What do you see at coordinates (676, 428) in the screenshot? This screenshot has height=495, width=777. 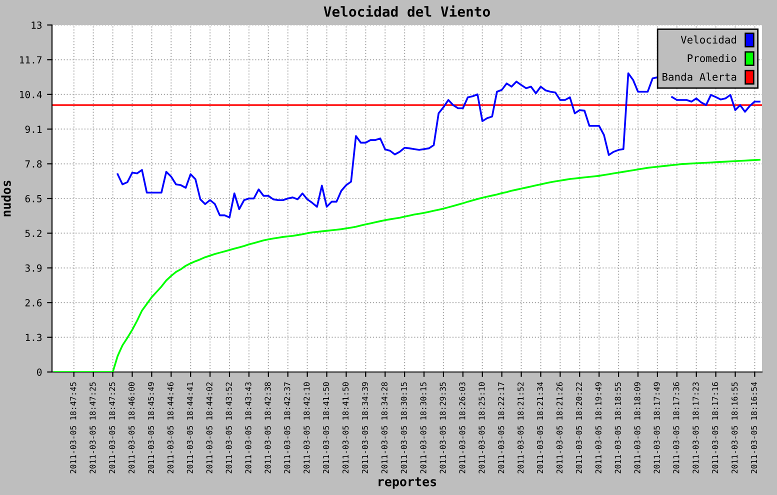 I see `x-tick-label: 2011-03-05 18:17:36` at bounding box center [676, 428].